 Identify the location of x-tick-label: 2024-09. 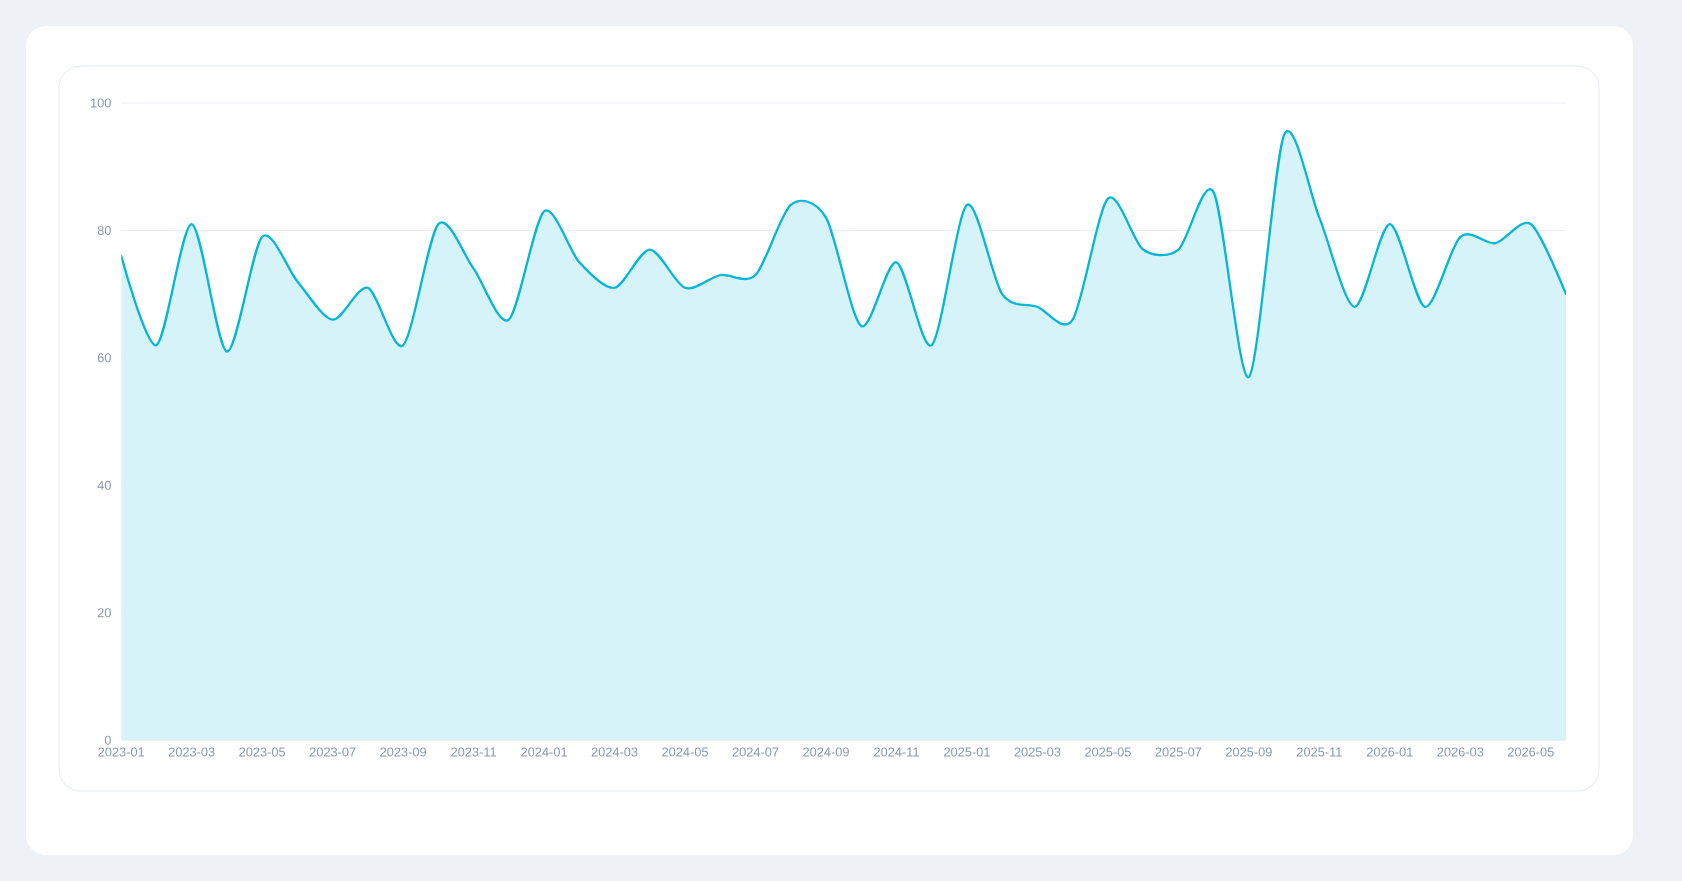
(826, 752).